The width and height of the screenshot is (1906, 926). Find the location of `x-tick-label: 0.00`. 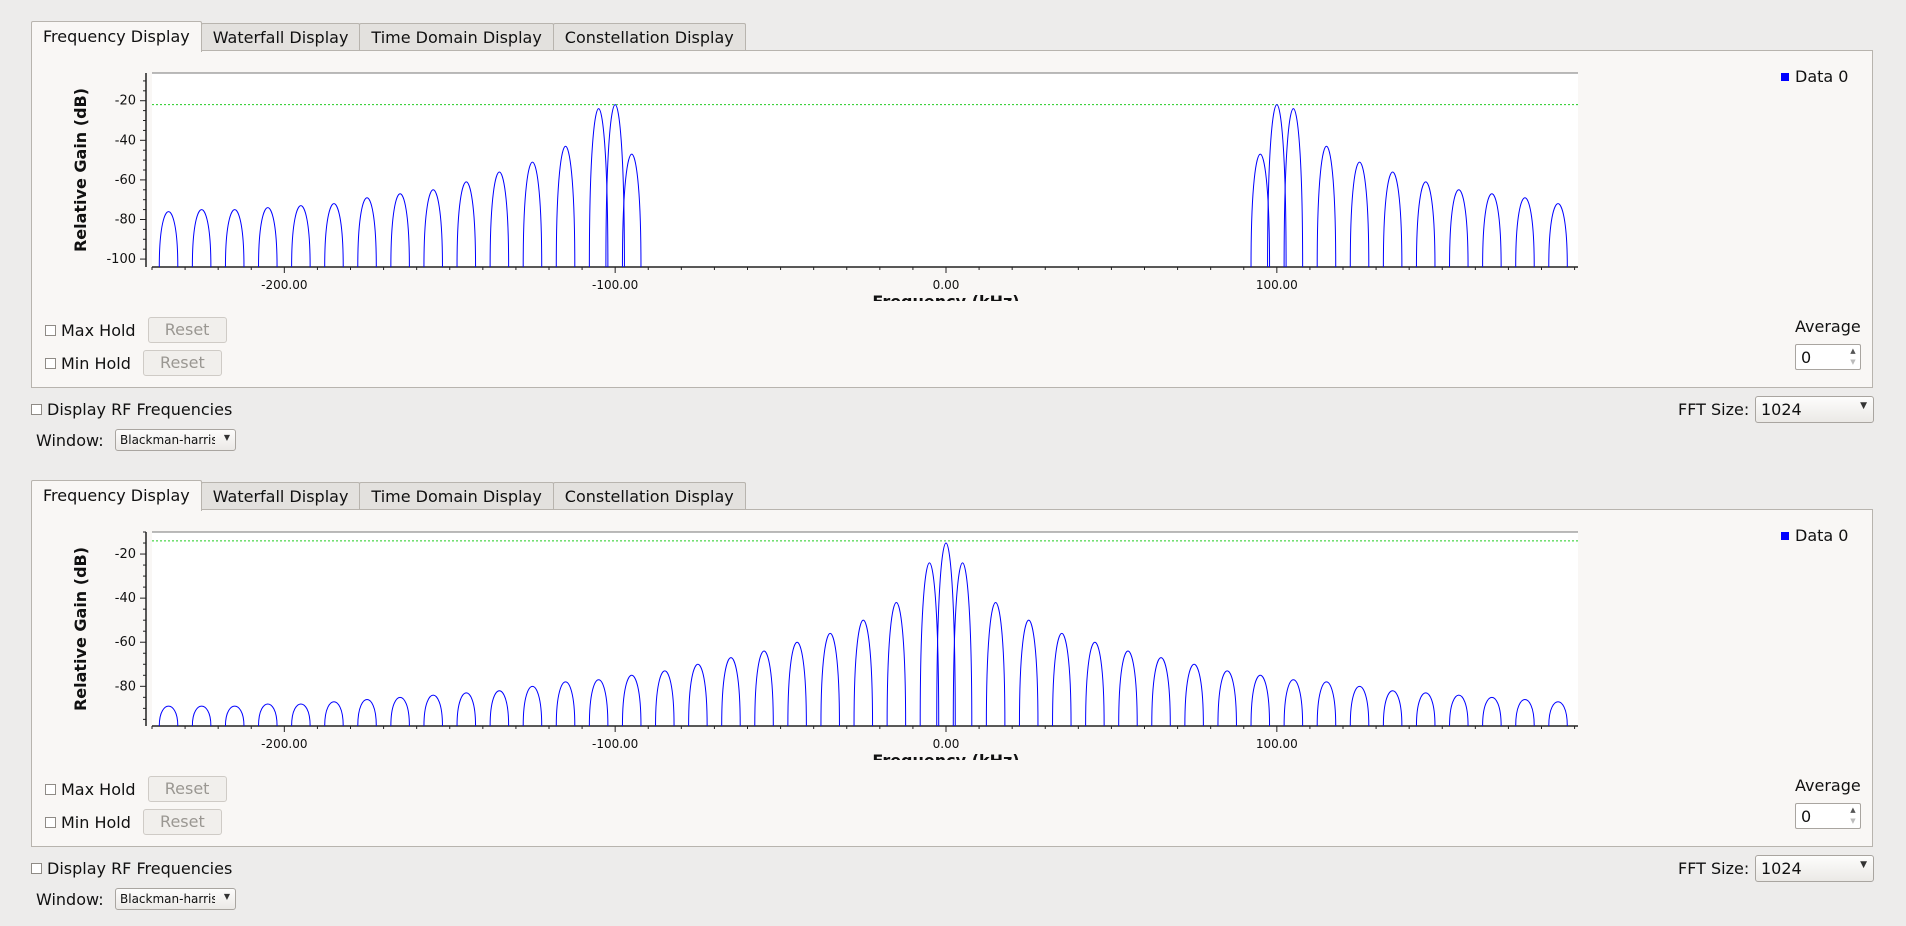

x-tick-label: 0.00 is located at coordinates (946, 285).